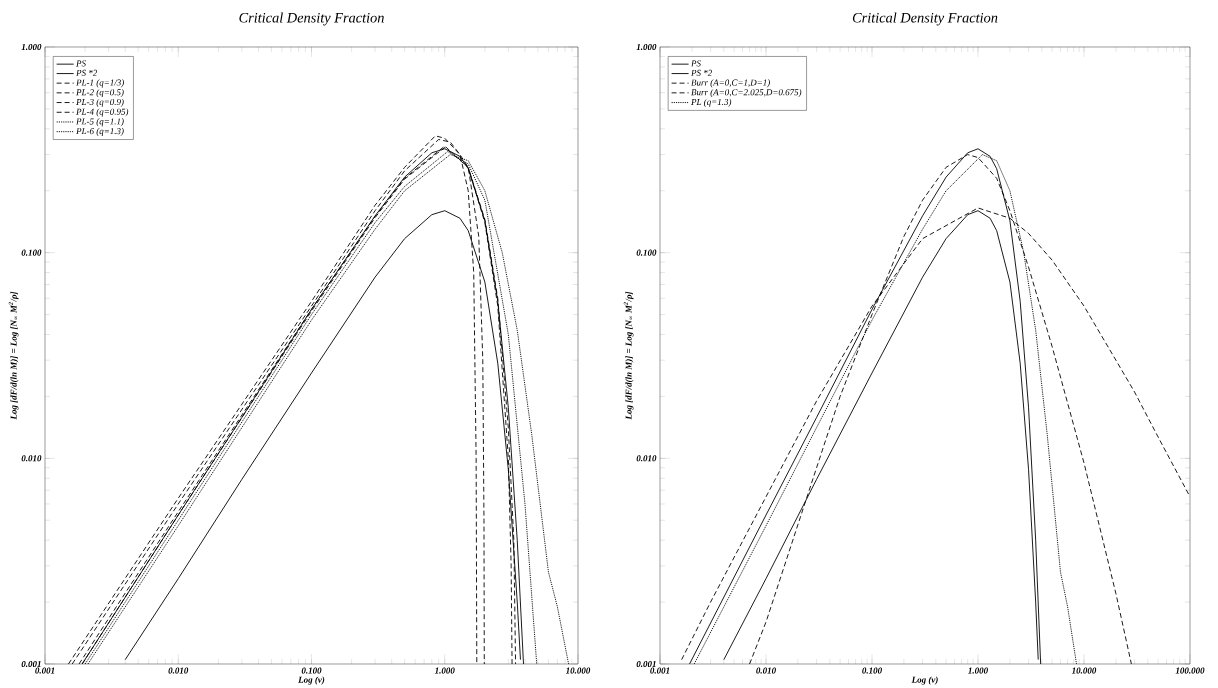 Image resolution: width=1218 pixels, height=688 pixels. What do you see at coordinates (1190, 670) in the screenshot?
I see `x-tick-label: 100.000` at bounding box center [1190, 670].